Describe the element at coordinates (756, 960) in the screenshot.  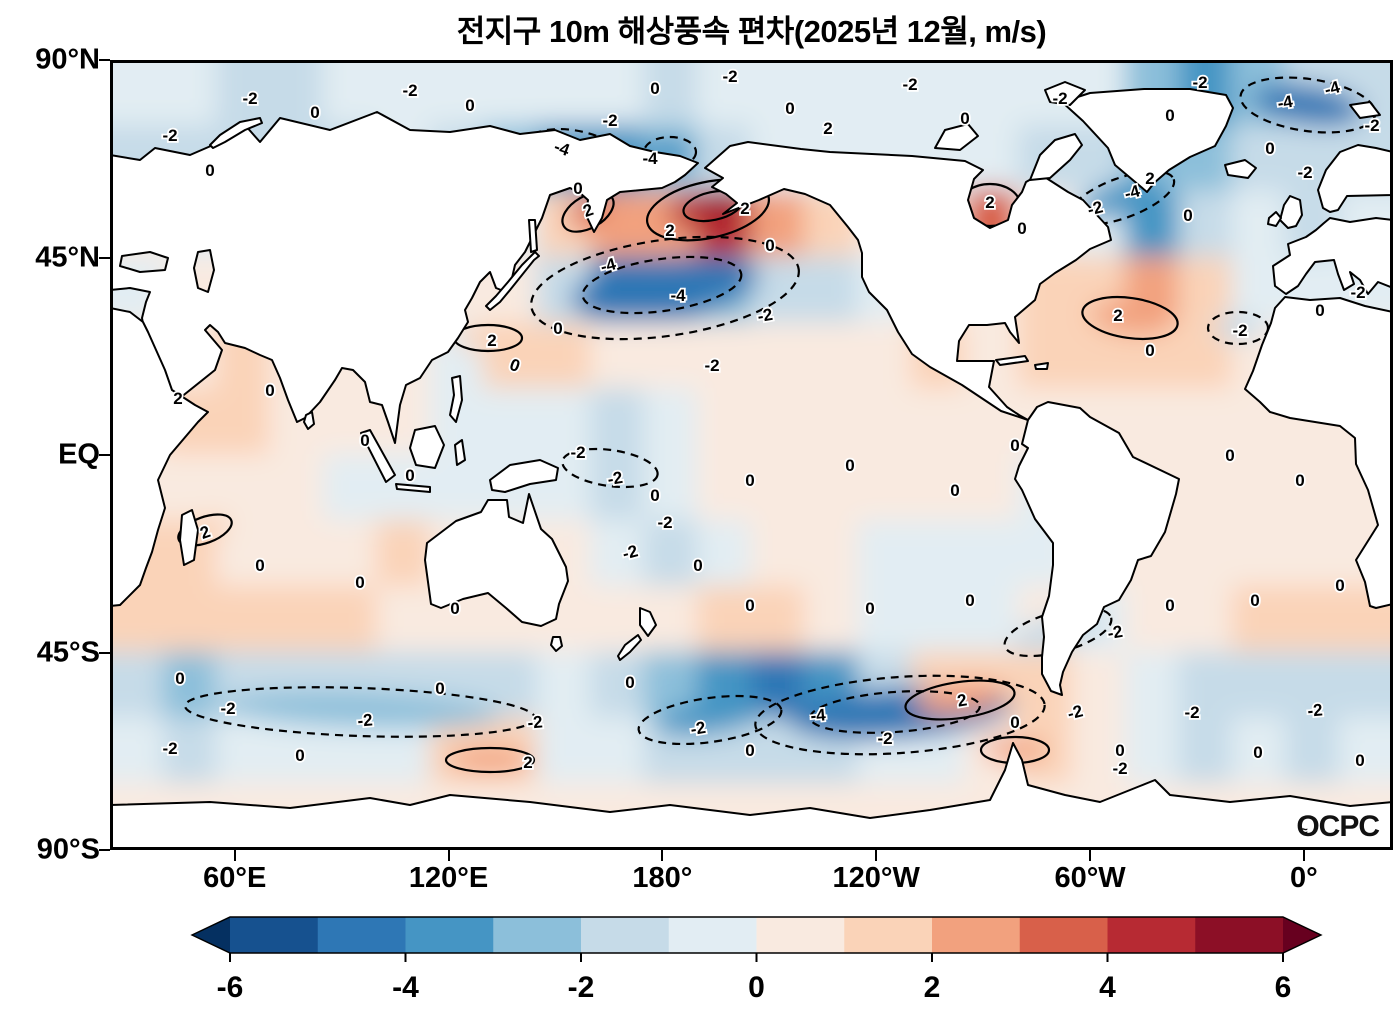
I see `colorbar-scale: -6 -4 -2 0 2 4 6` at that location.